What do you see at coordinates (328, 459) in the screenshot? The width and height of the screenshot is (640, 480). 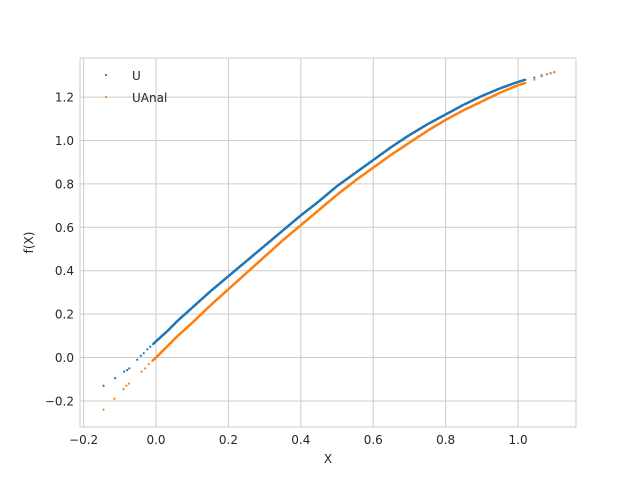 I see `x-axis-label: X` at bounding box center [328, 459].